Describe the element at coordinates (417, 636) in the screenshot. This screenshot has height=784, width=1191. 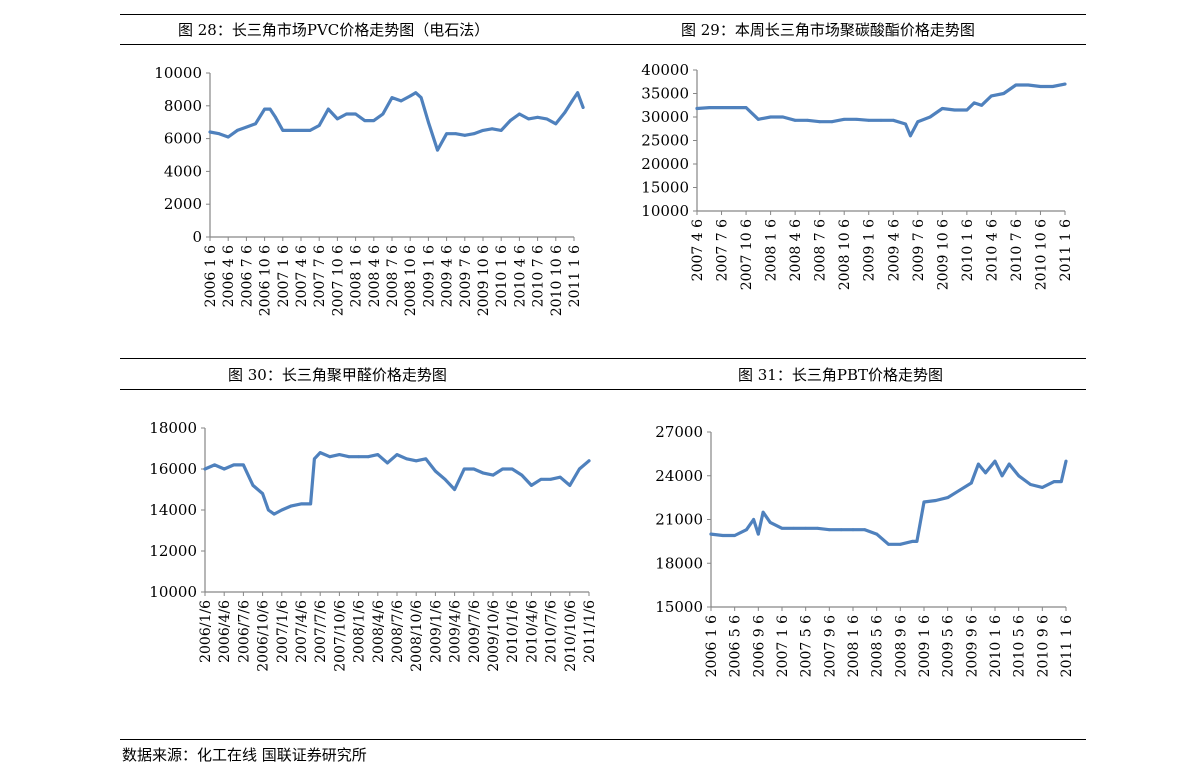
I see `x-tick-label: 2008/10/6` at that location.